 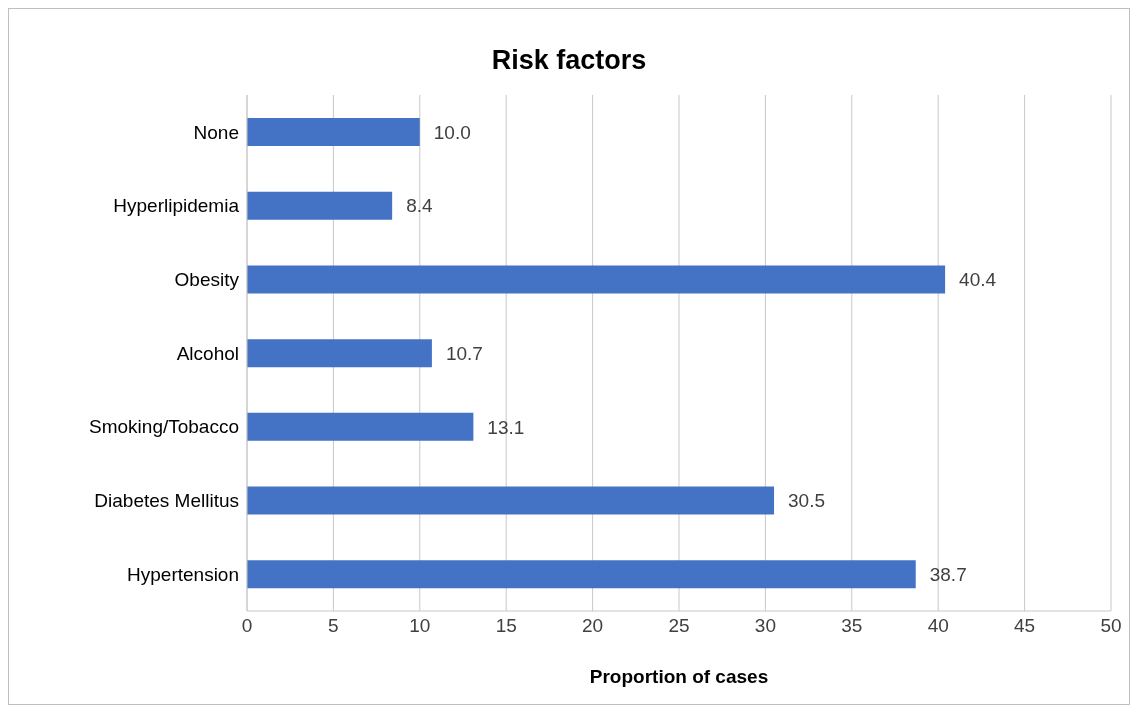 I want to click on x-tick-label: 5, so click(x=333, y=626).